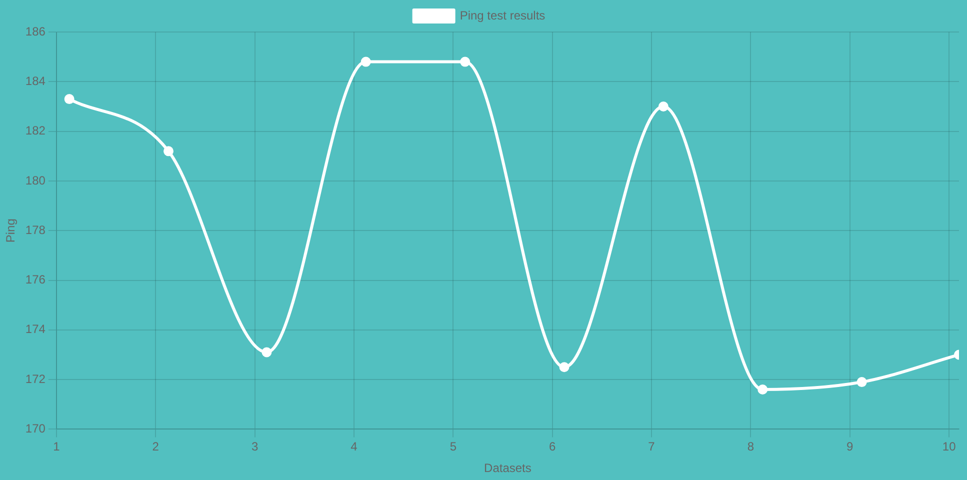 This screenshot has height=480, width=967. Describe the element at coordinates (354, 447) in the screenshot. I see `x-tick-label: 4` at that location.